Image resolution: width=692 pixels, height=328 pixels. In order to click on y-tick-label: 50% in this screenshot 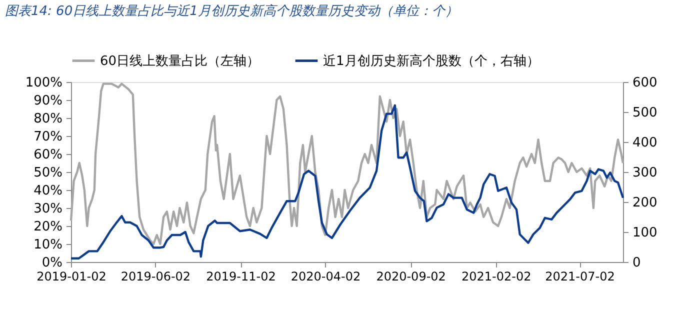, I will do `click(48, 173)`.